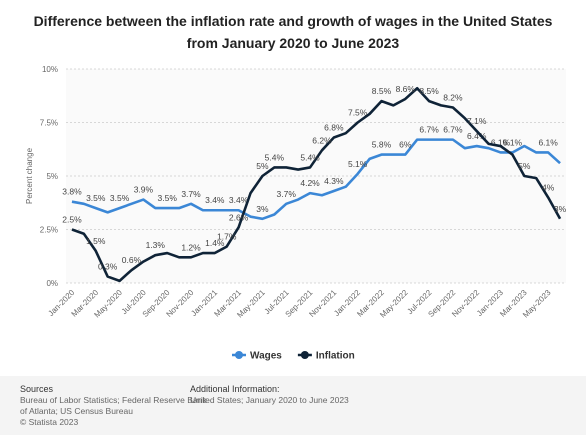 The height and width of the screenshot is (435, 586). Describe the element at coordinates (37, 389) in the screenshot. I see `sources-title: Sources` at that location.